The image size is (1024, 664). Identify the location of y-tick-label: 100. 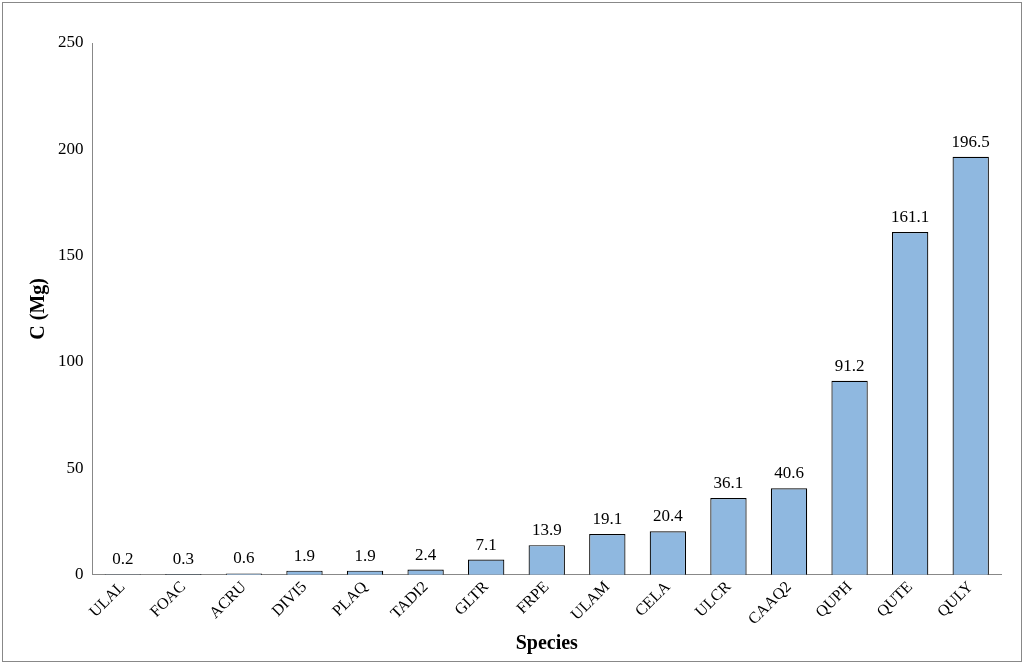
(71, 361).